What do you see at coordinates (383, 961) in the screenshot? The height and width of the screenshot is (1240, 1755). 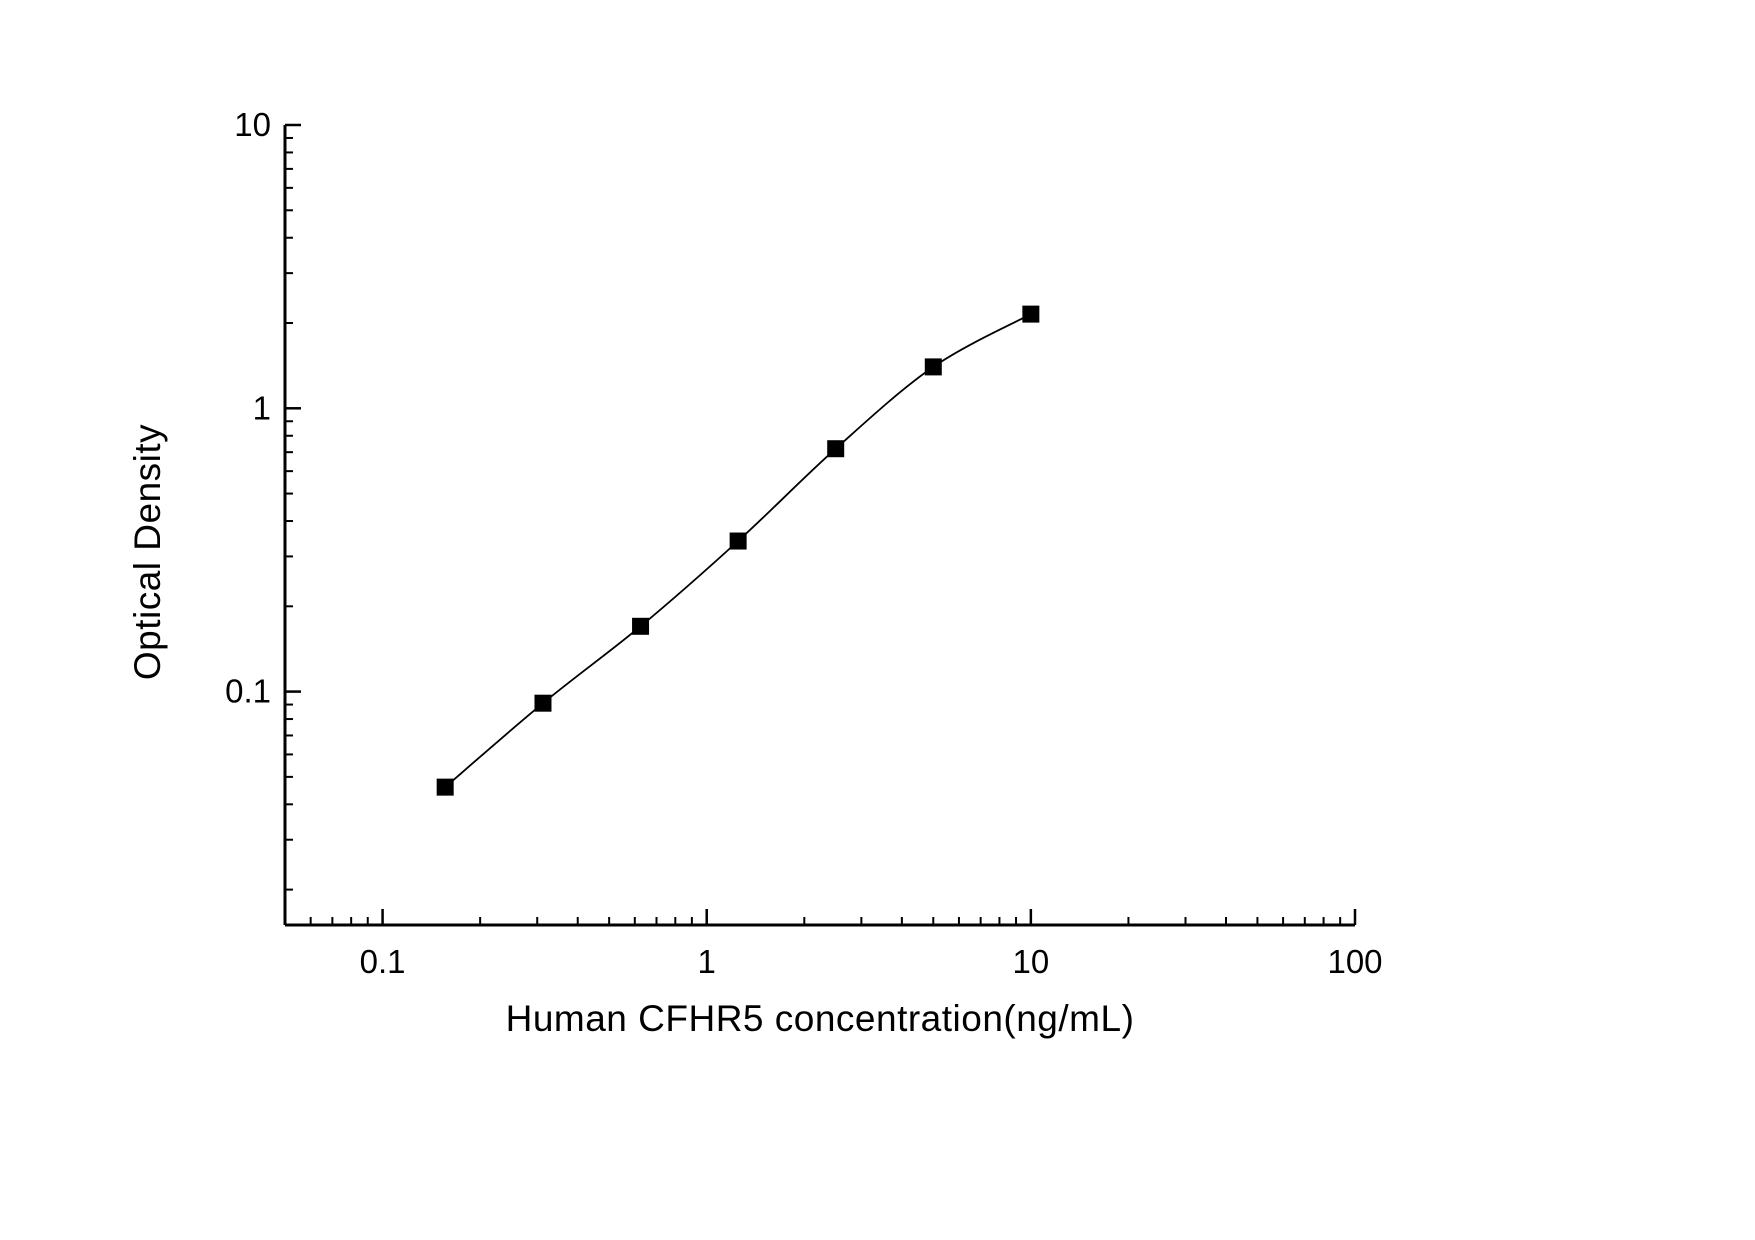 I see `x-tick-label: 0.1` at bounding box center [383, 961].